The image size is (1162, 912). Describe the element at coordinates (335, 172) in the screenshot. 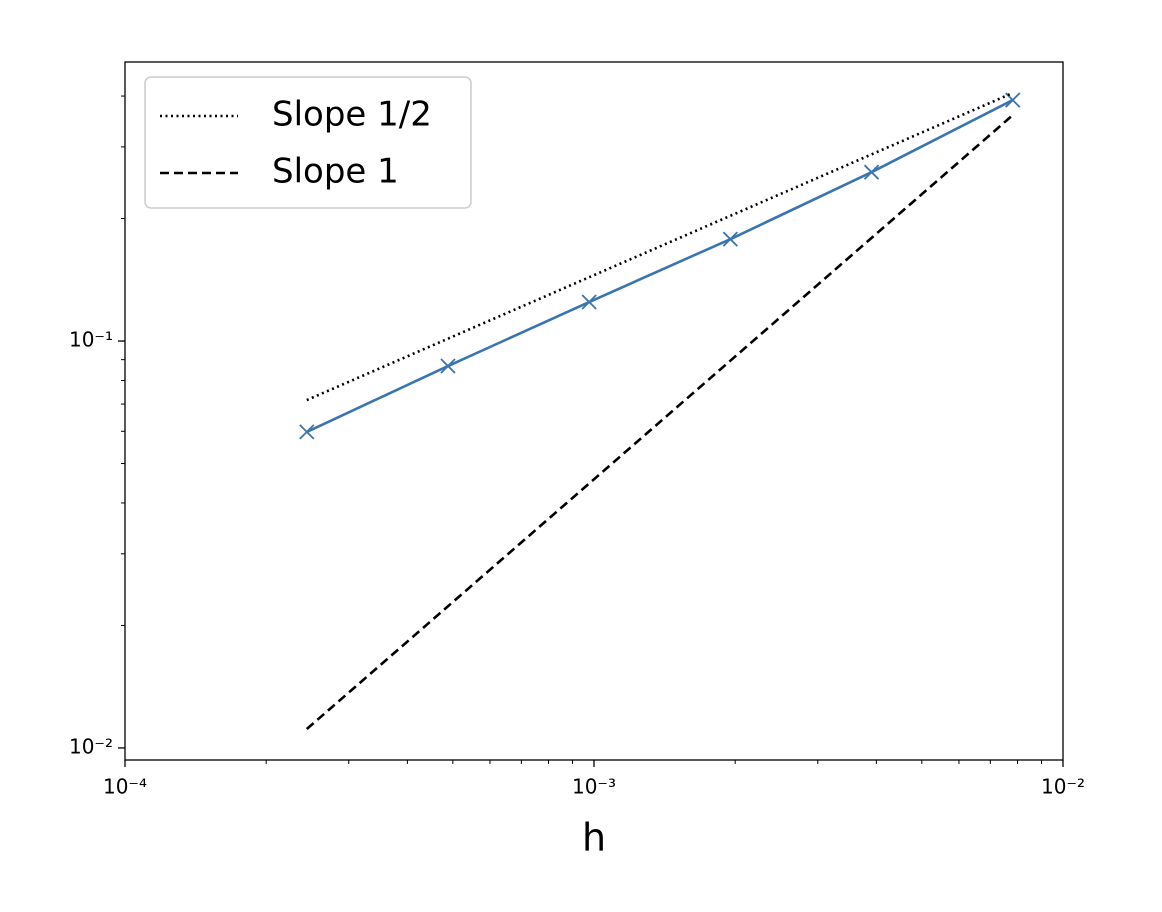

I see `legend-label: Slope 1` at that location.